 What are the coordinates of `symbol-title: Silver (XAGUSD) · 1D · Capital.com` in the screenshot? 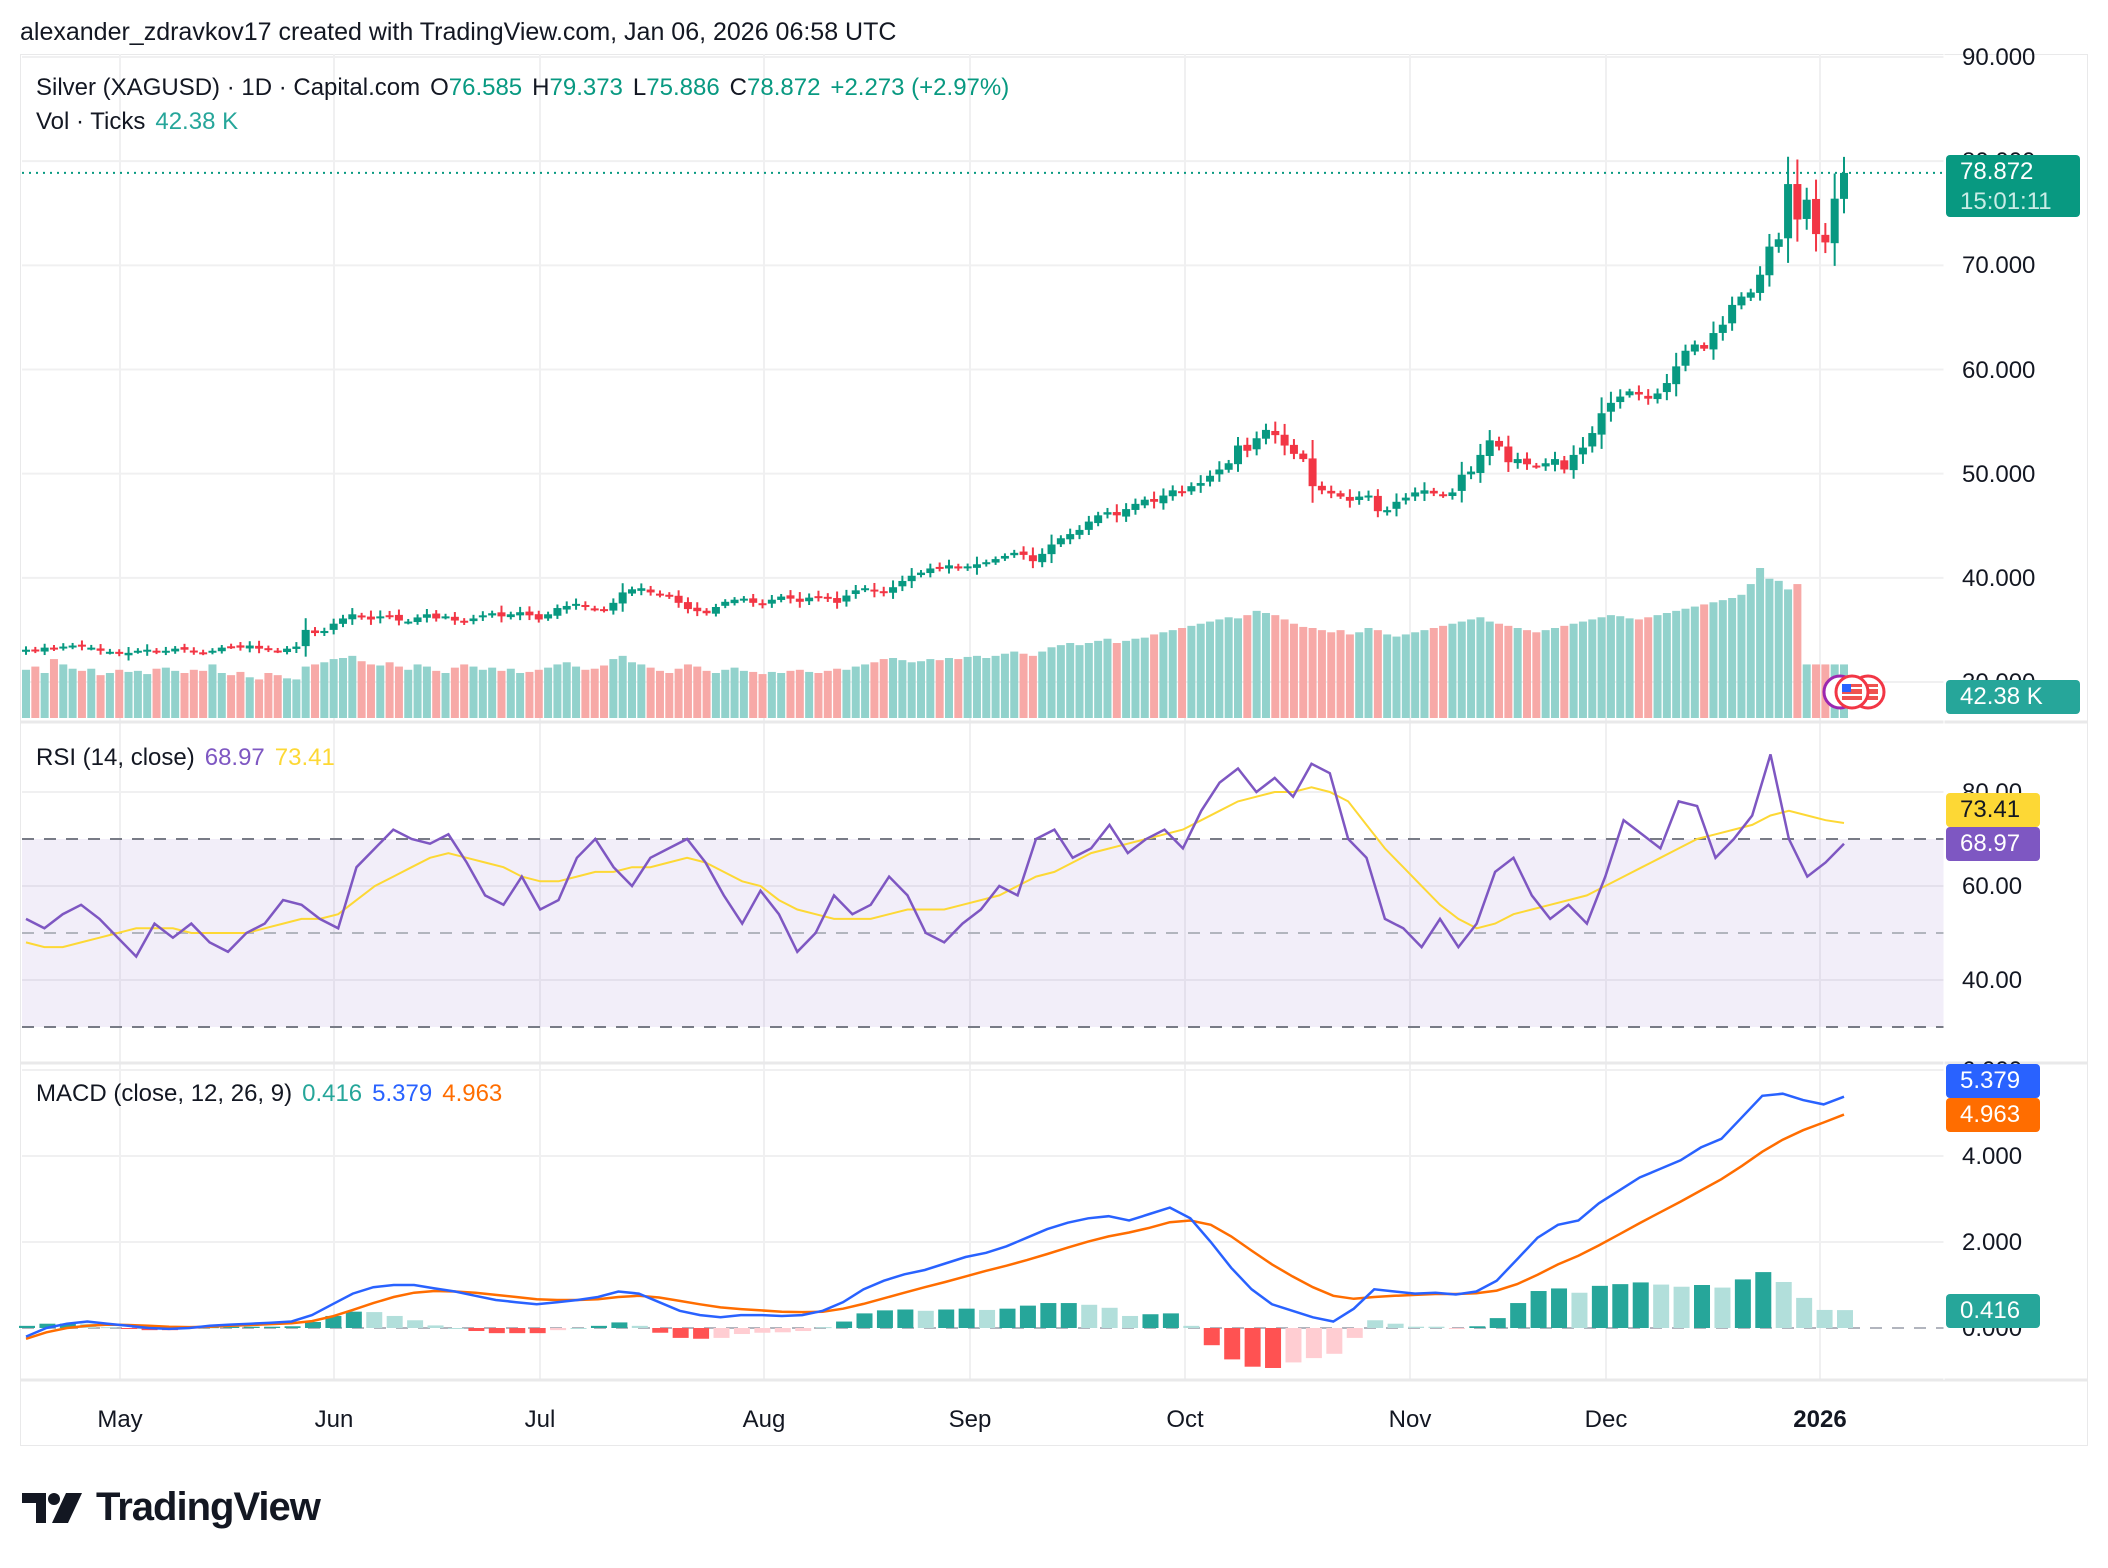 It's located at (228, 87).